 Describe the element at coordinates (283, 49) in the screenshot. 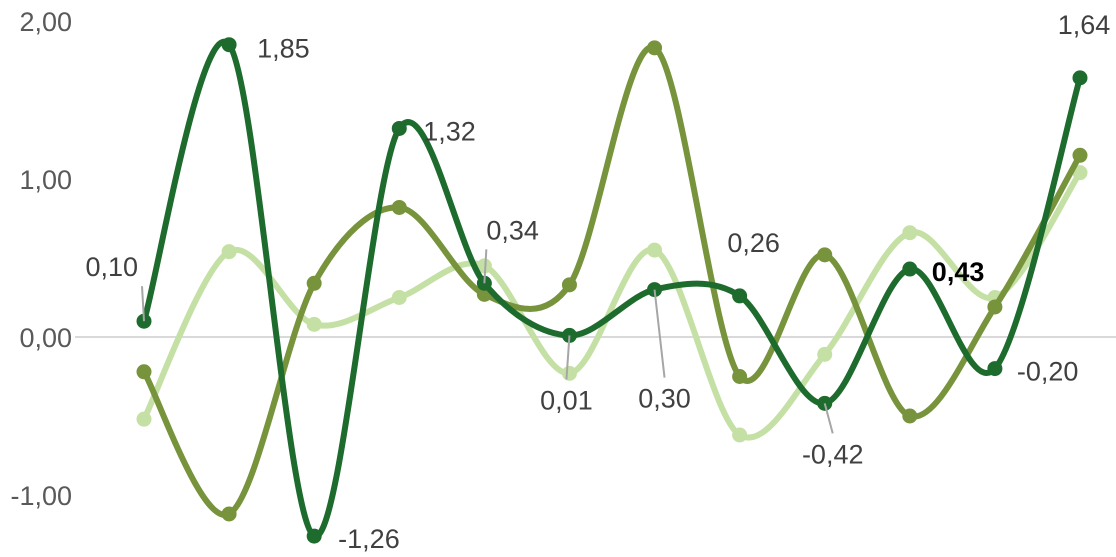

I see `data-label: 1,85` at that location.